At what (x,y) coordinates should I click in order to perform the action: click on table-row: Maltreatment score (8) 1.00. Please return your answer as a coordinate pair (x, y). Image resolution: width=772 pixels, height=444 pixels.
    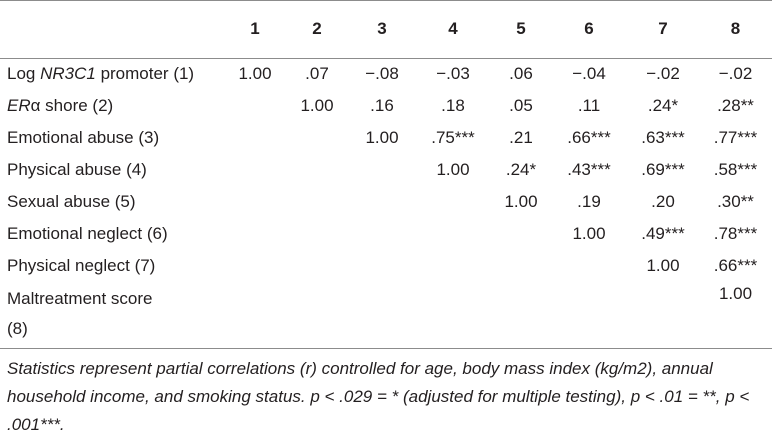
    Looking at the image, I should click on (386, 314).